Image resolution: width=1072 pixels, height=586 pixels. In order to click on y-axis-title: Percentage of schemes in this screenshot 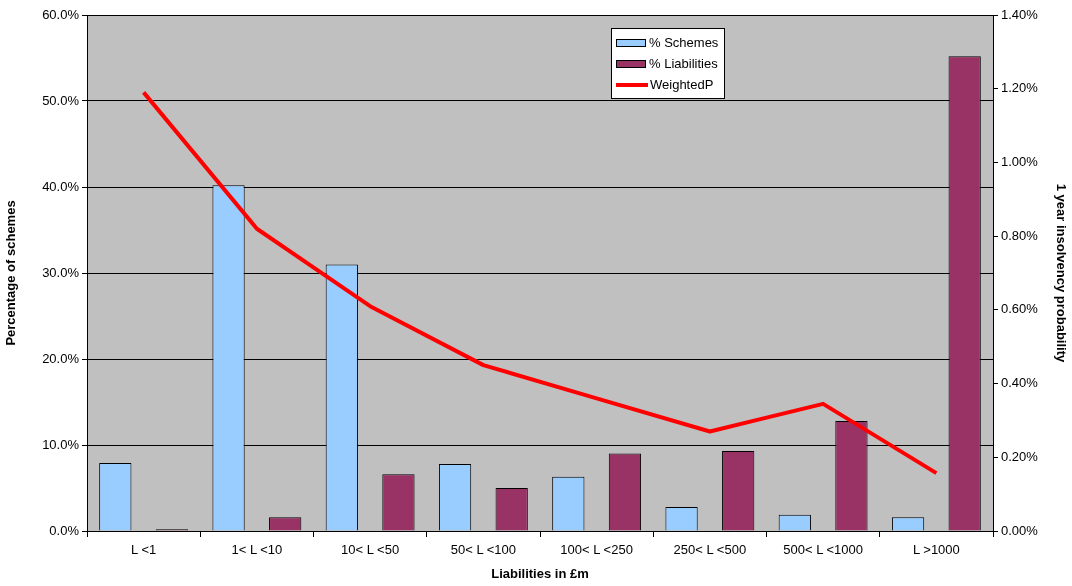, I will do `click(11, 273)`.